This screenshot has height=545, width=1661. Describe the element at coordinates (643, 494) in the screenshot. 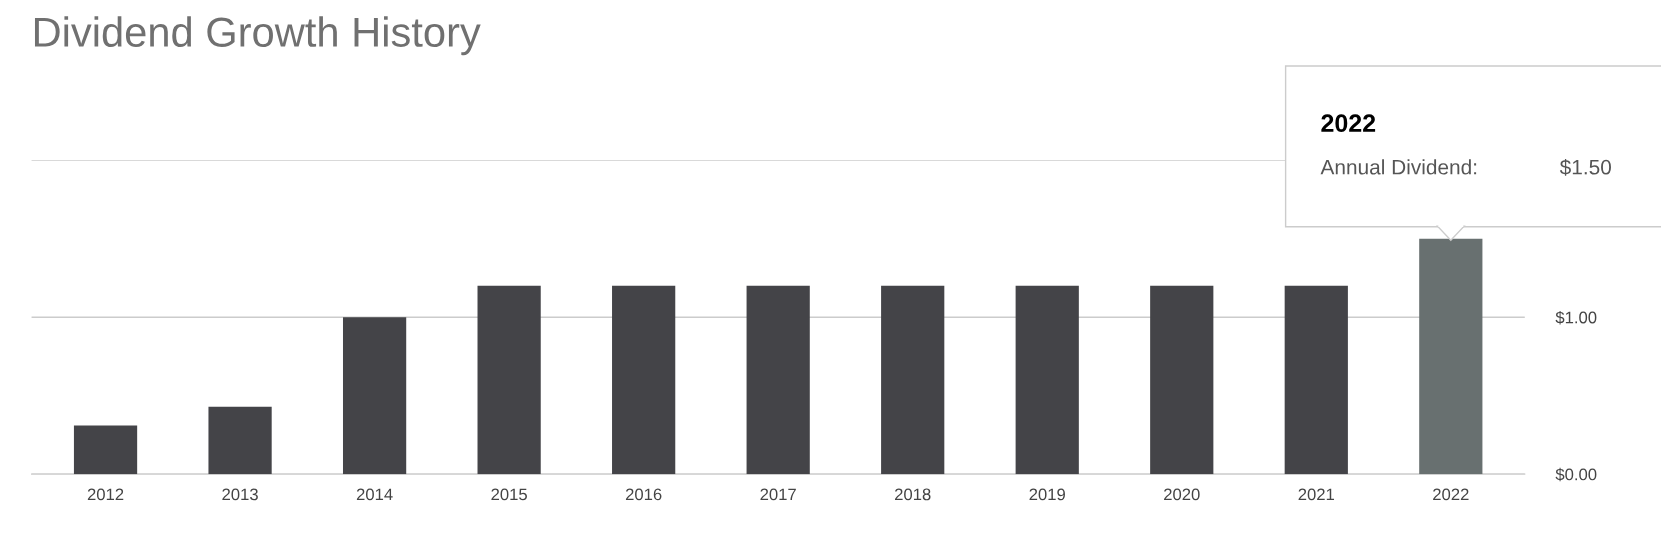

I see `x-tick-label: 2016` at that location.